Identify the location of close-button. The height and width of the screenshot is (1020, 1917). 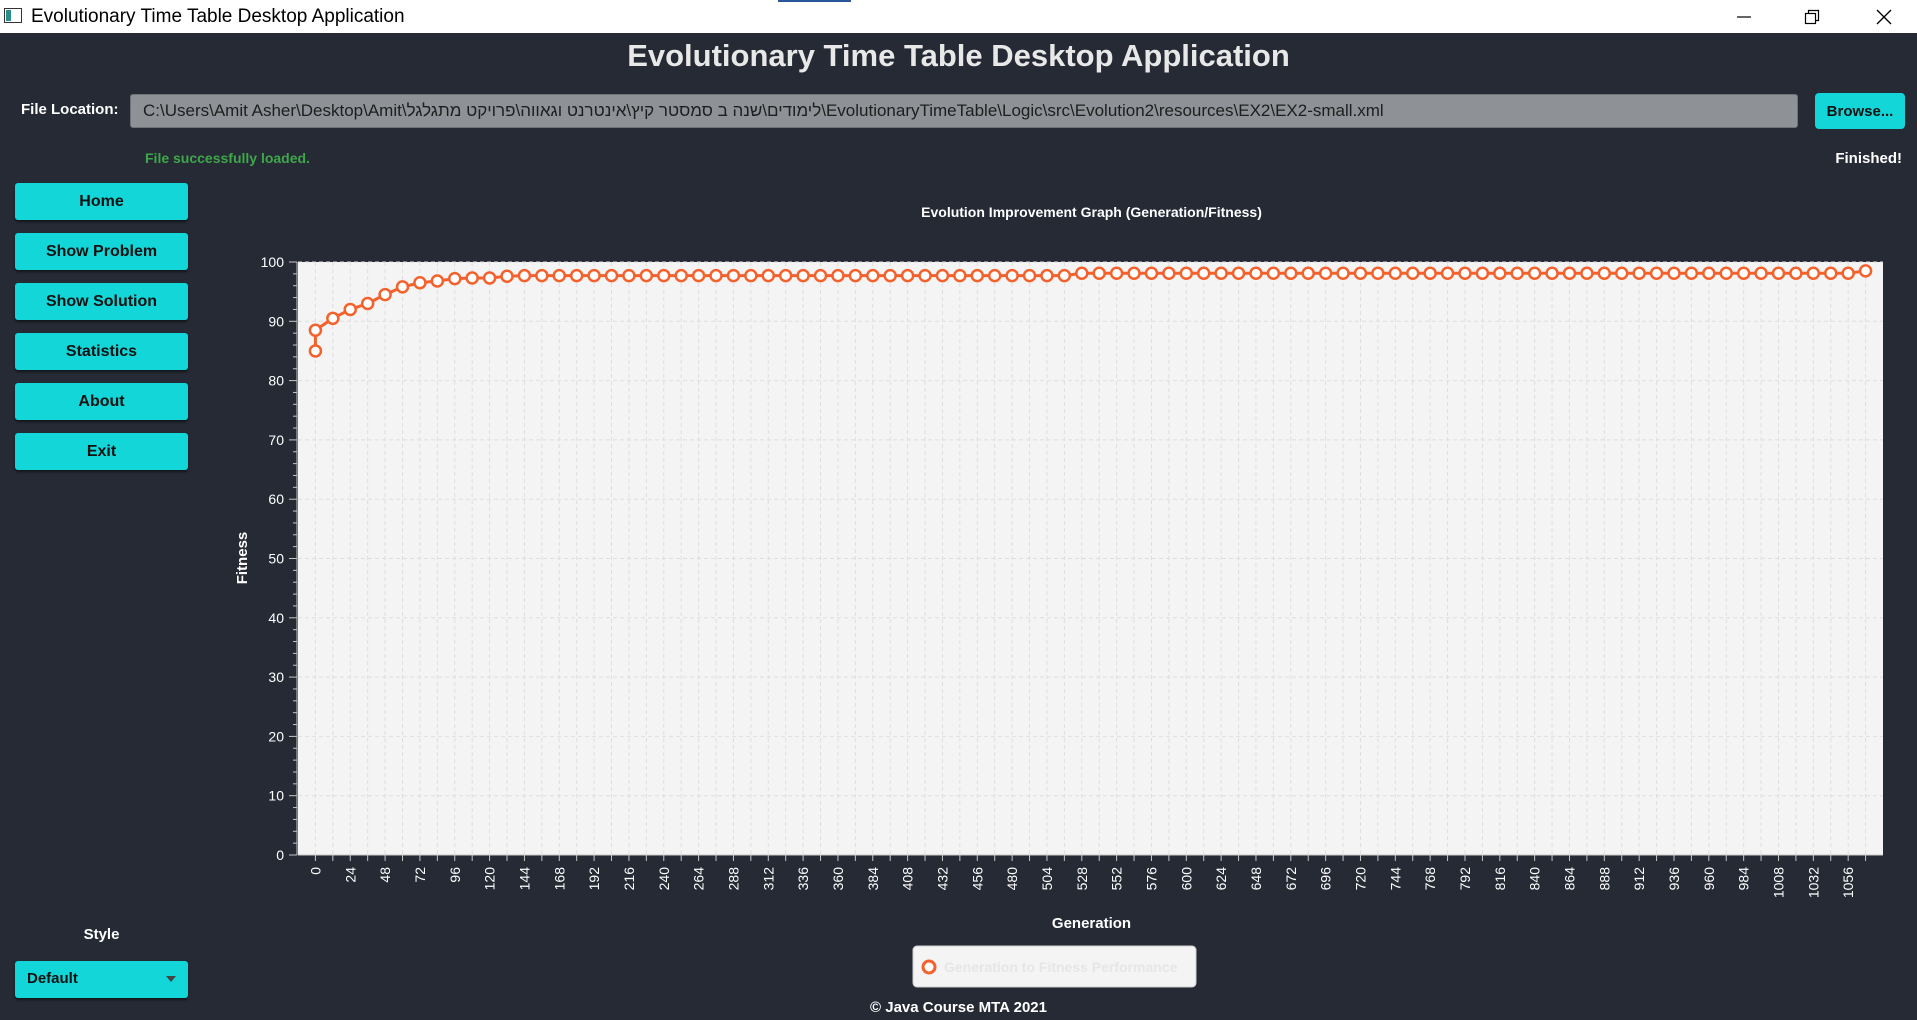
(1884, 16).